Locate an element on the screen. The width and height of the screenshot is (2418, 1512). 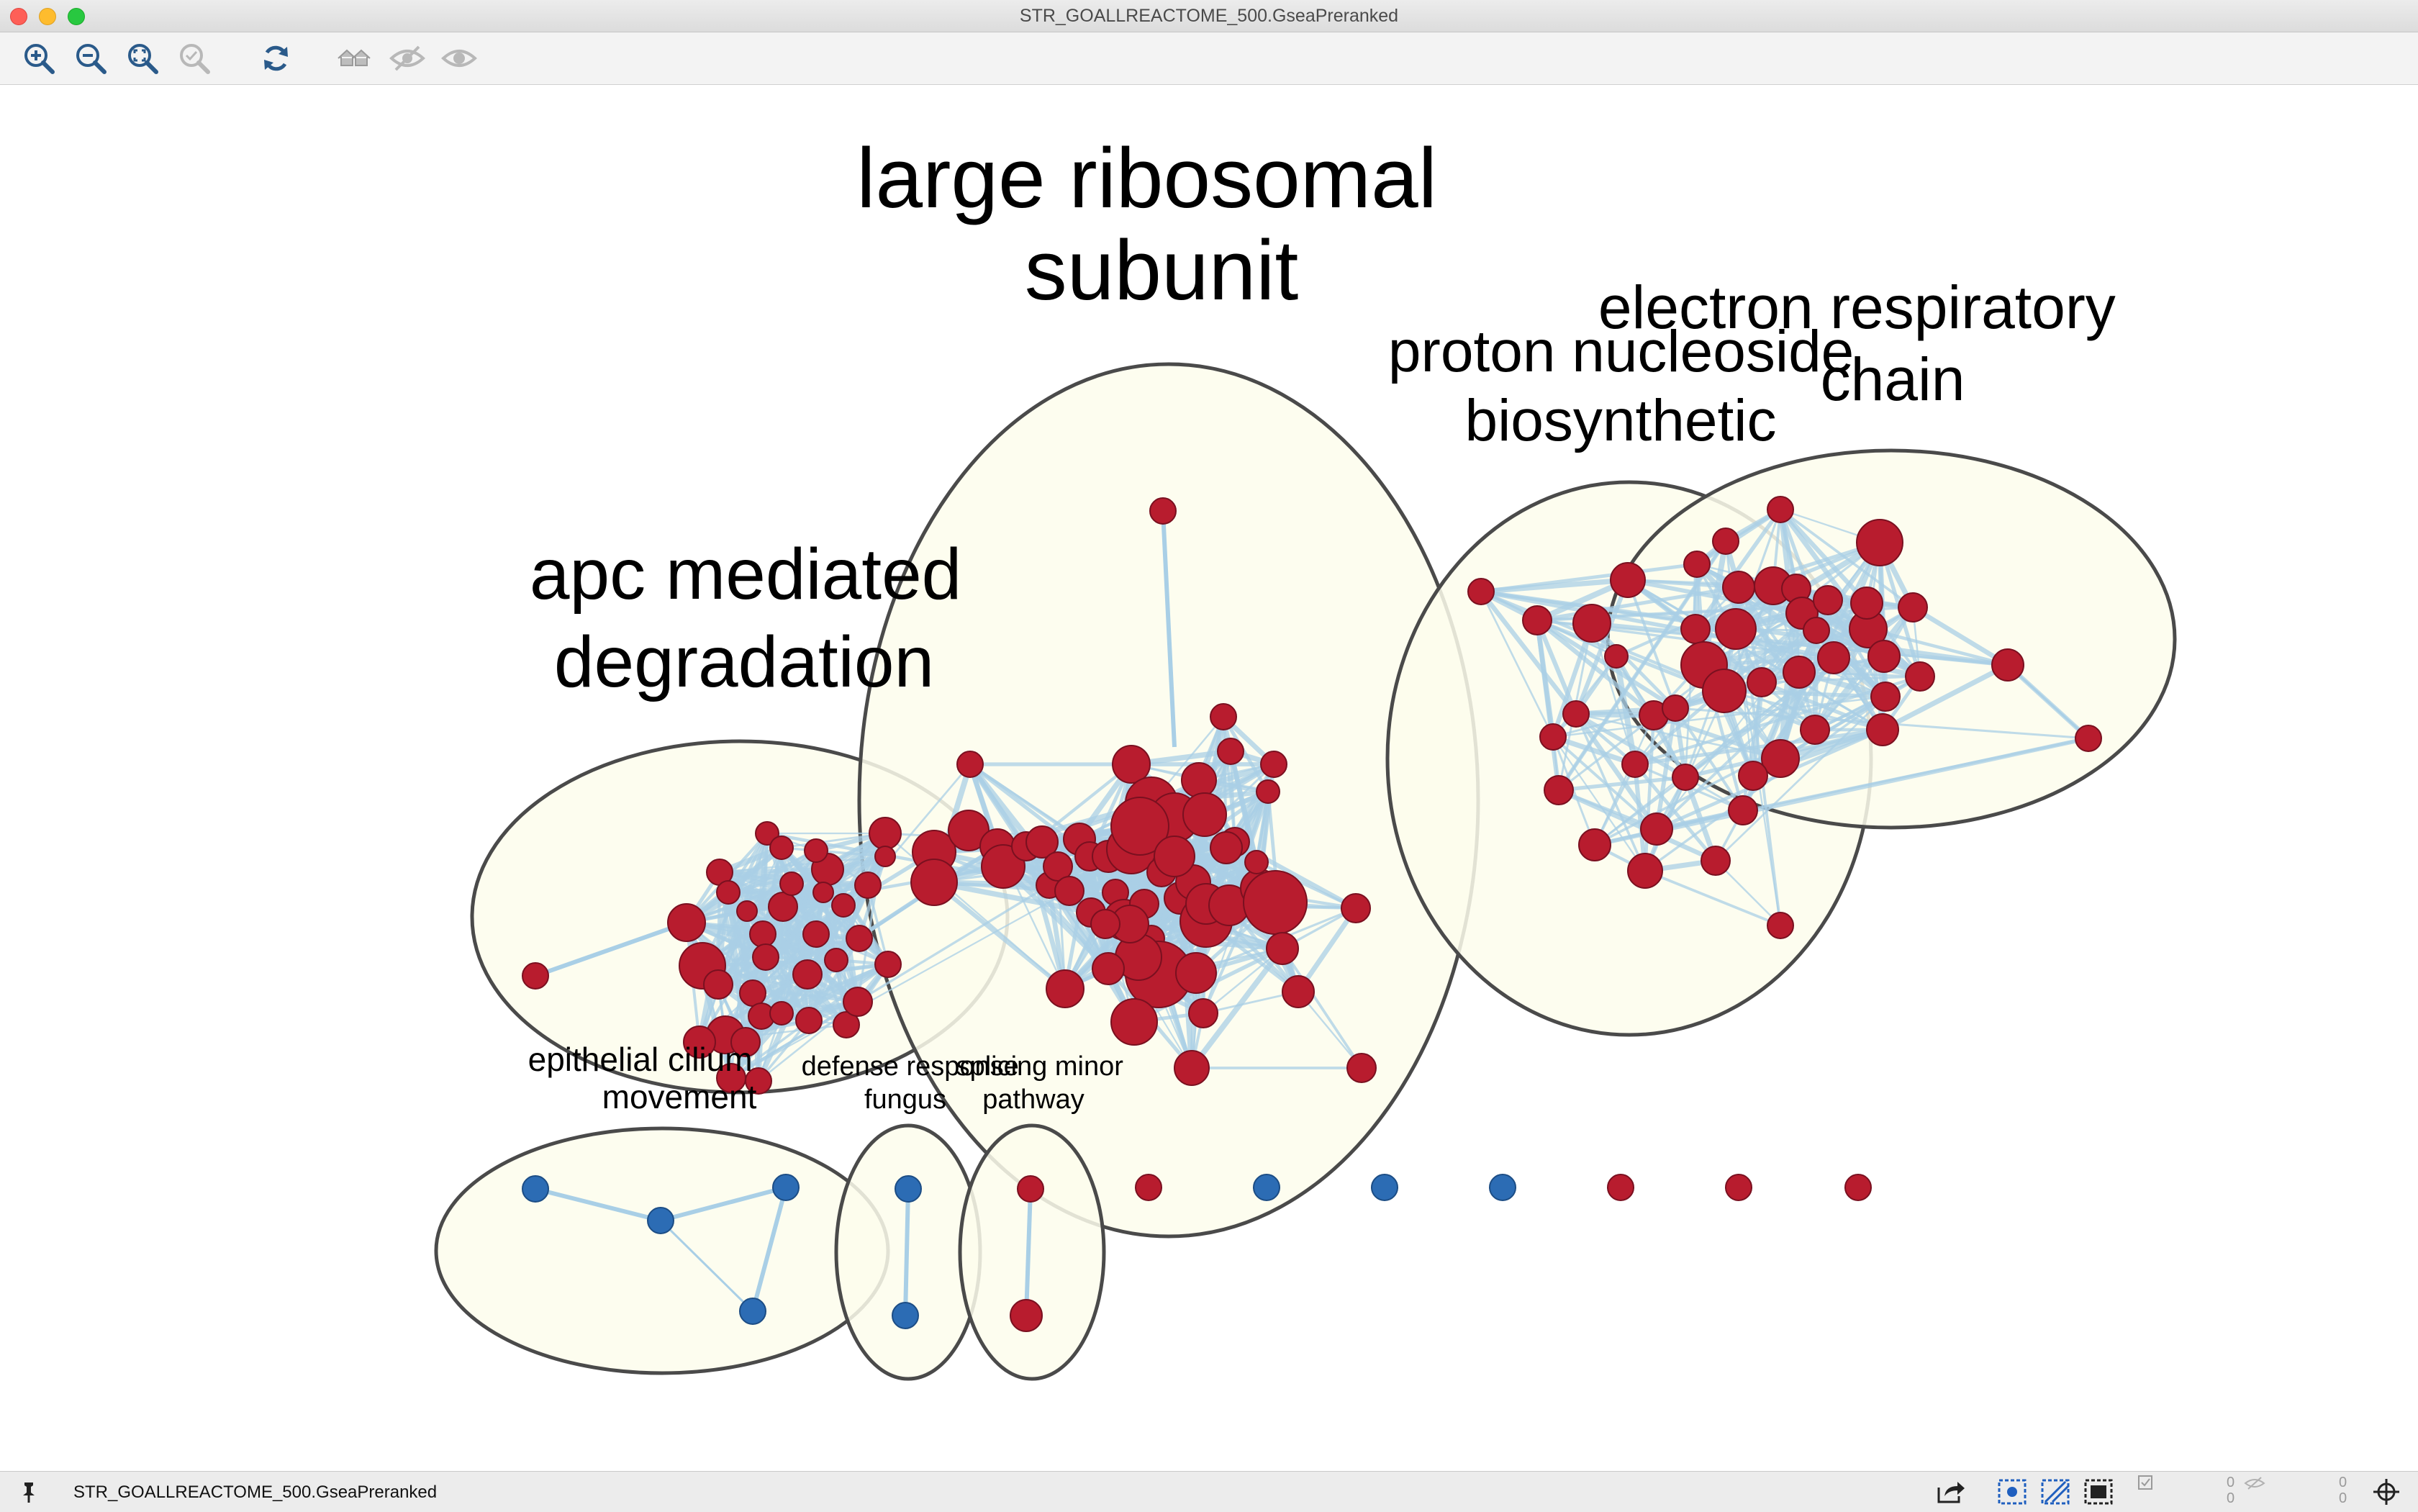
cluster-label-epithelial-cilium-movement: epithelial cilium movement is located at coordinates (645, 1078).